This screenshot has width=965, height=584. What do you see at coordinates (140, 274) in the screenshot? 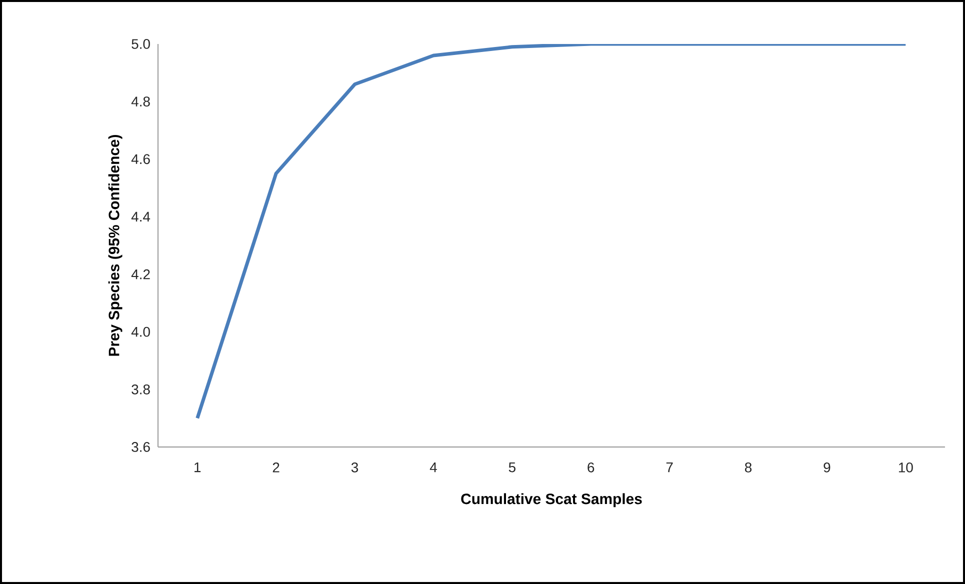
I see `y-tick-label: 4.2` at bounding box center [140, 274].